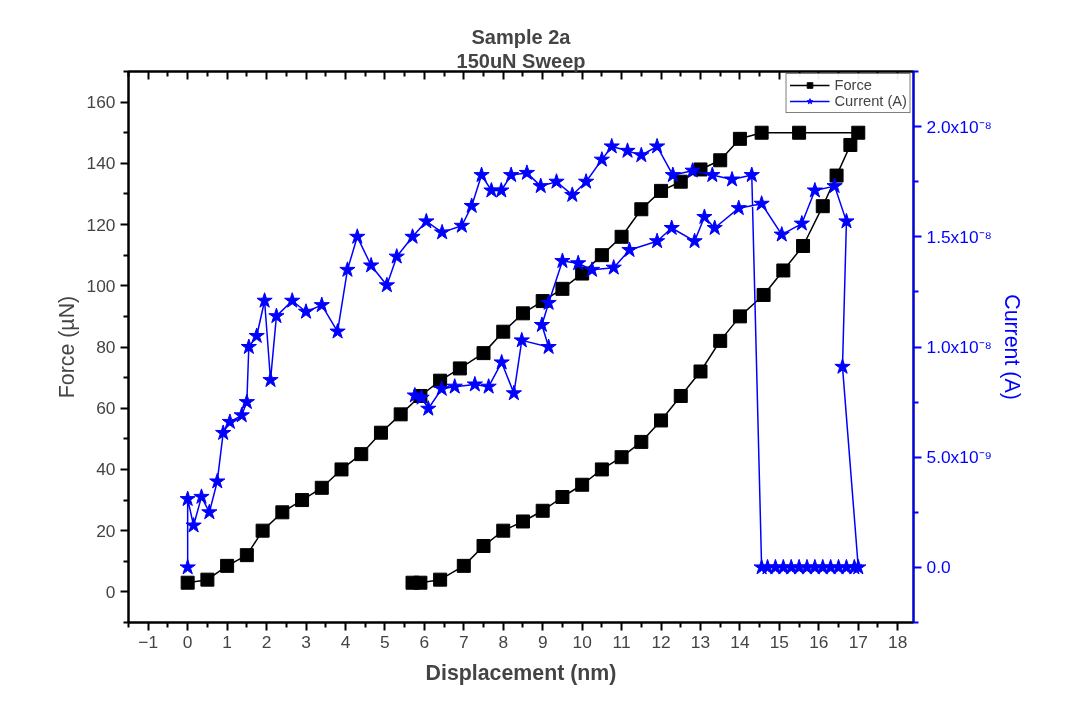 This screenshot has height=711, width=1077. Describe the element at coordinates (853, 85) in the screenshot. I see `legend-label: Force` at that location.